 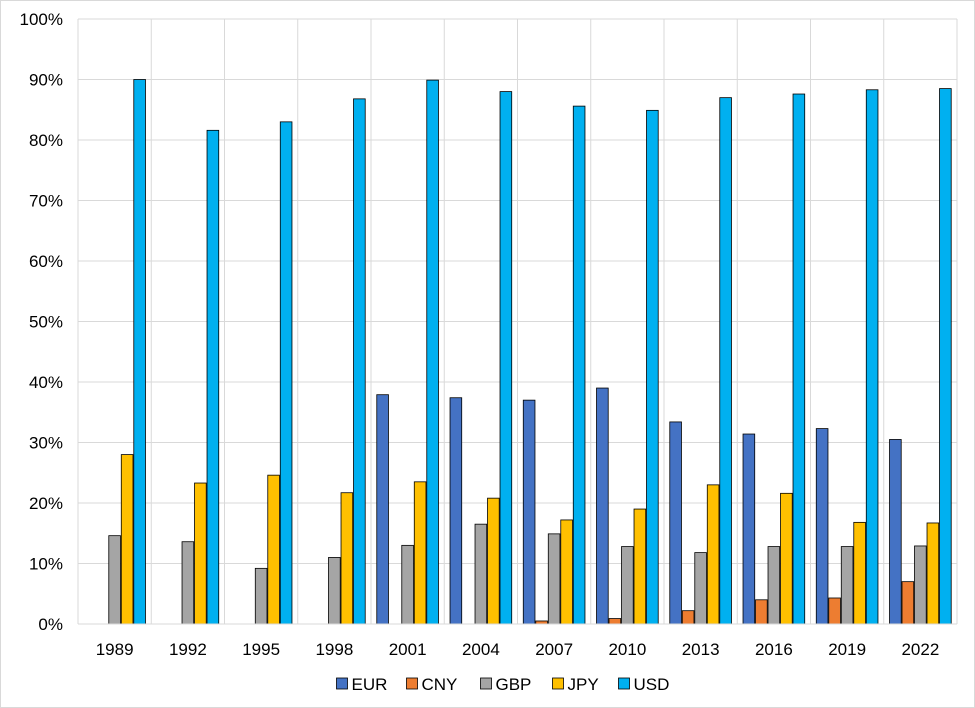 I want to click on legend-label-jpy: JPY, so click(x=583, y=684).